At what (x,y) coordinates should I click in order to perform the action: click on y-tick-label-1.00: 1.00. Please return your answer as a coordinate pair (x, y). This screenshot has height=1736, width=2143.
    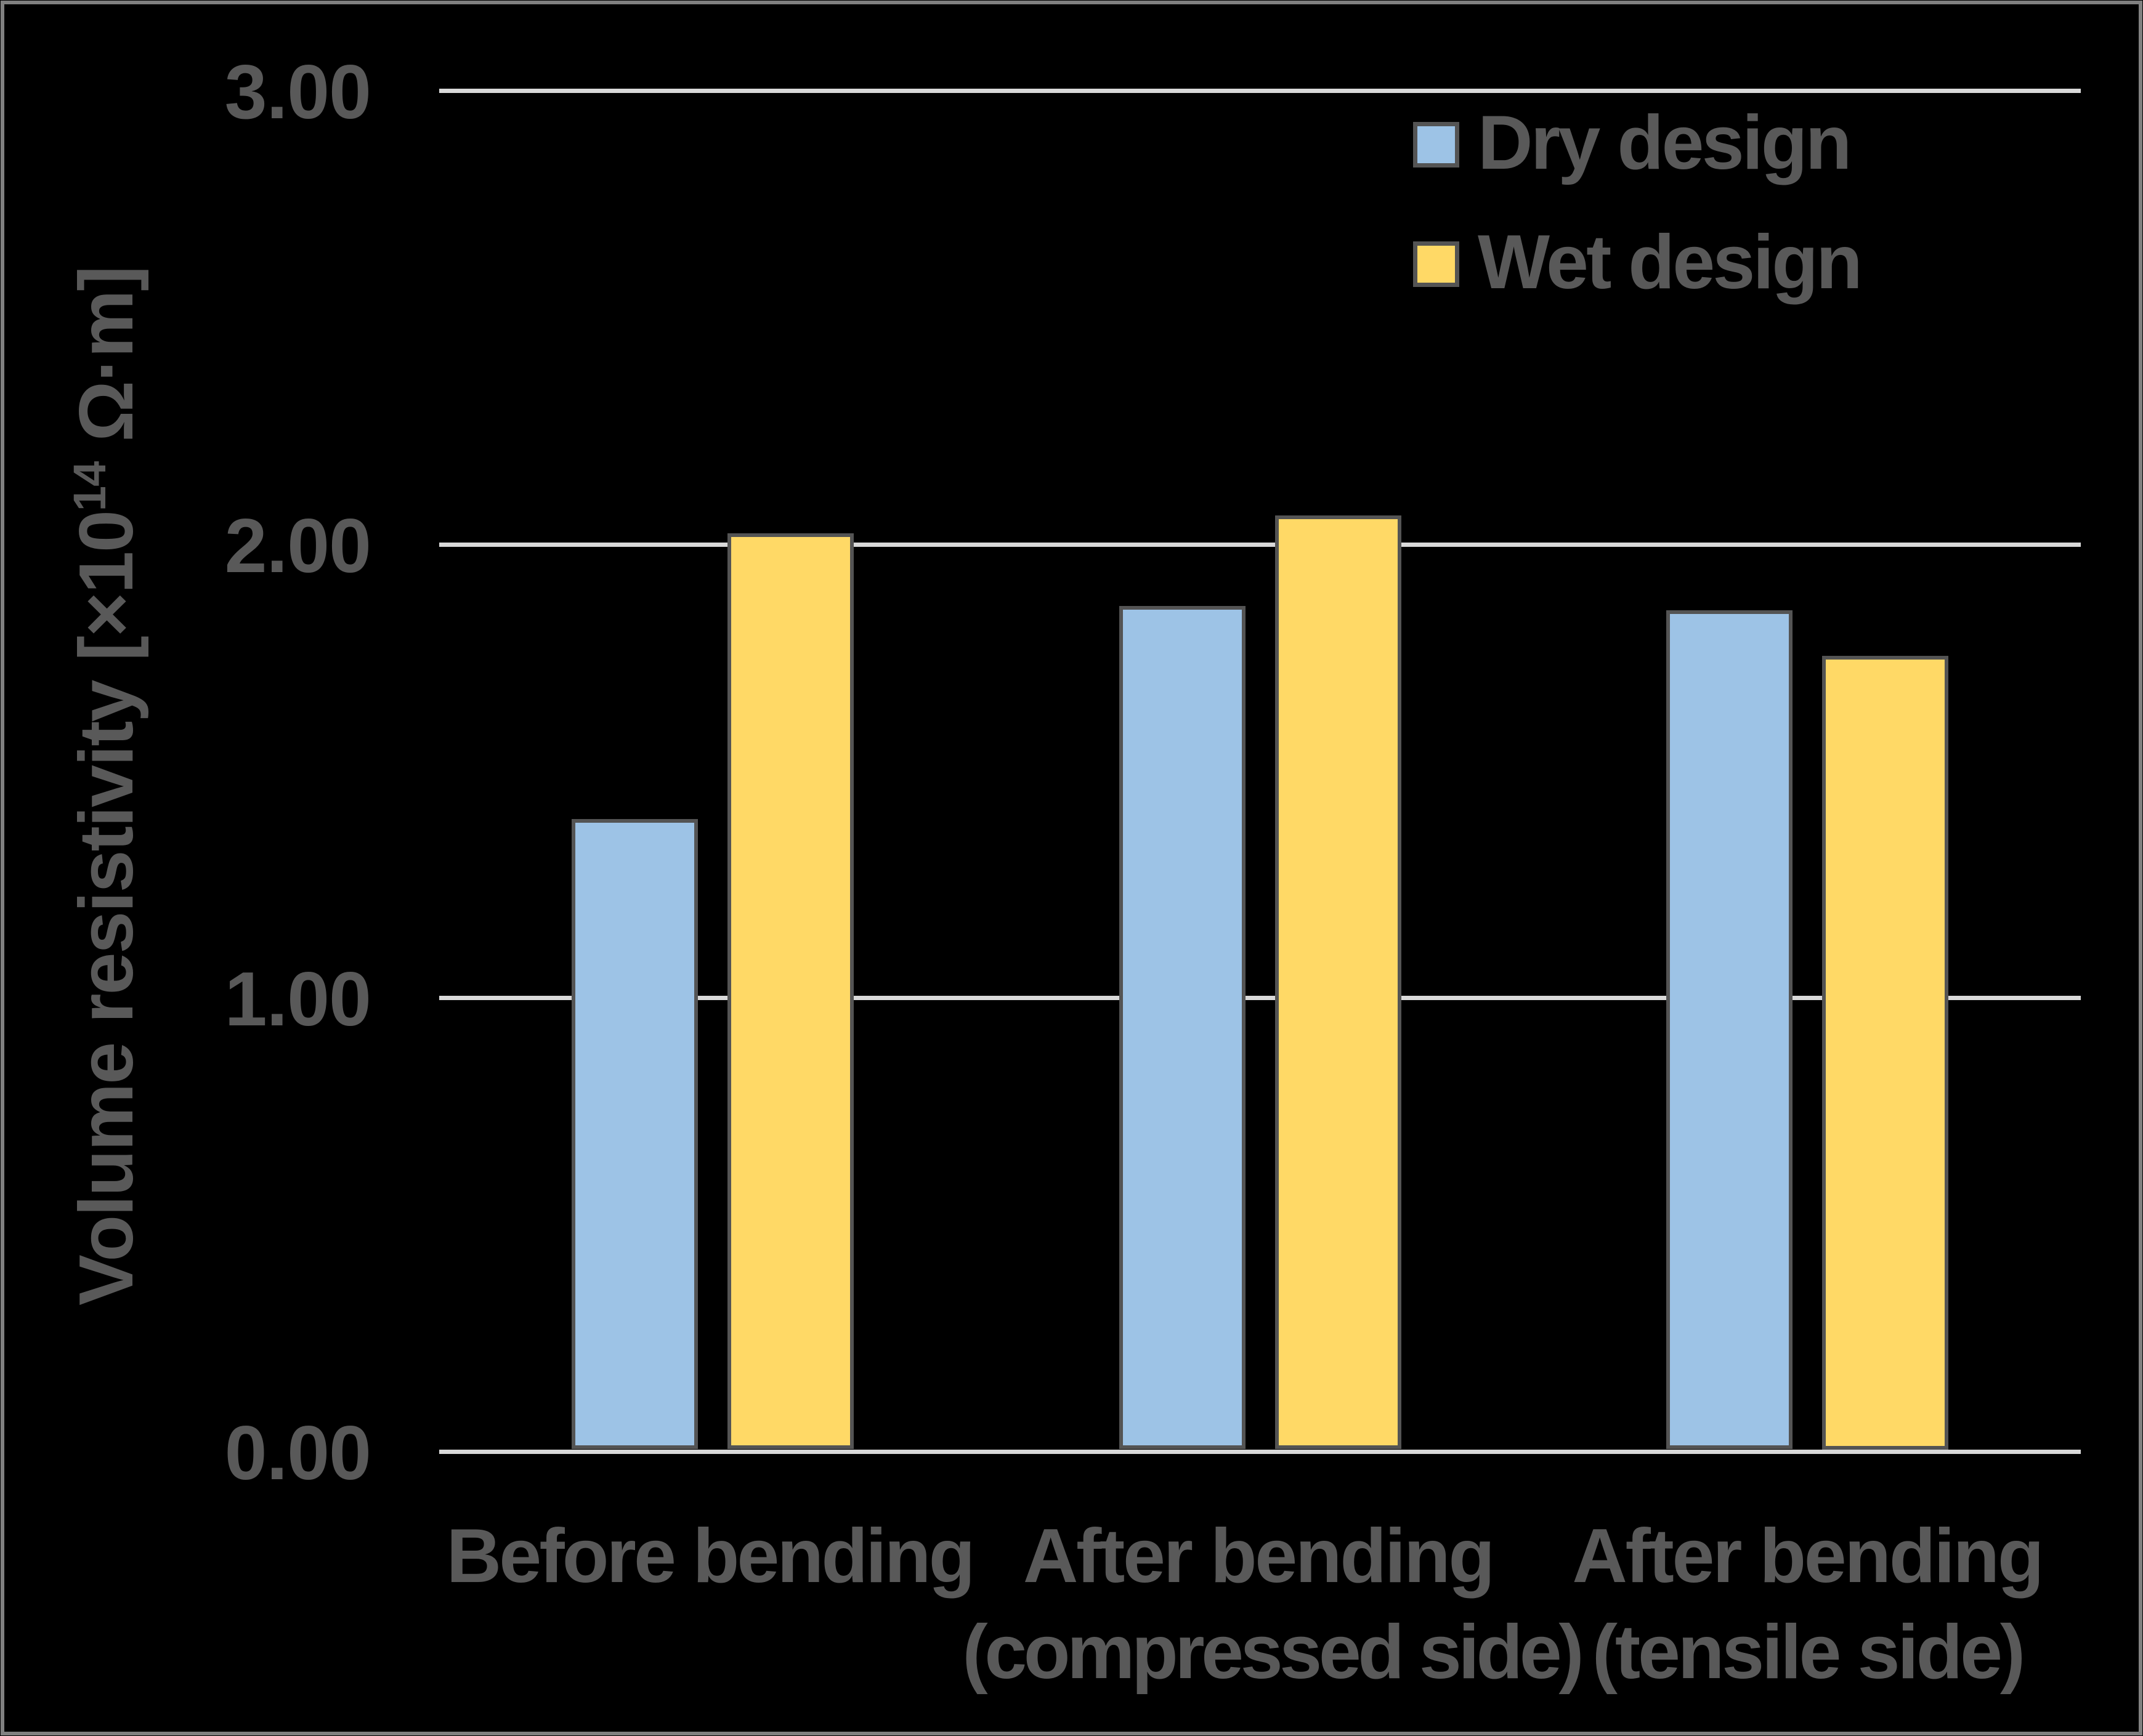
    Looking at the image, I should click on (297, 1000).